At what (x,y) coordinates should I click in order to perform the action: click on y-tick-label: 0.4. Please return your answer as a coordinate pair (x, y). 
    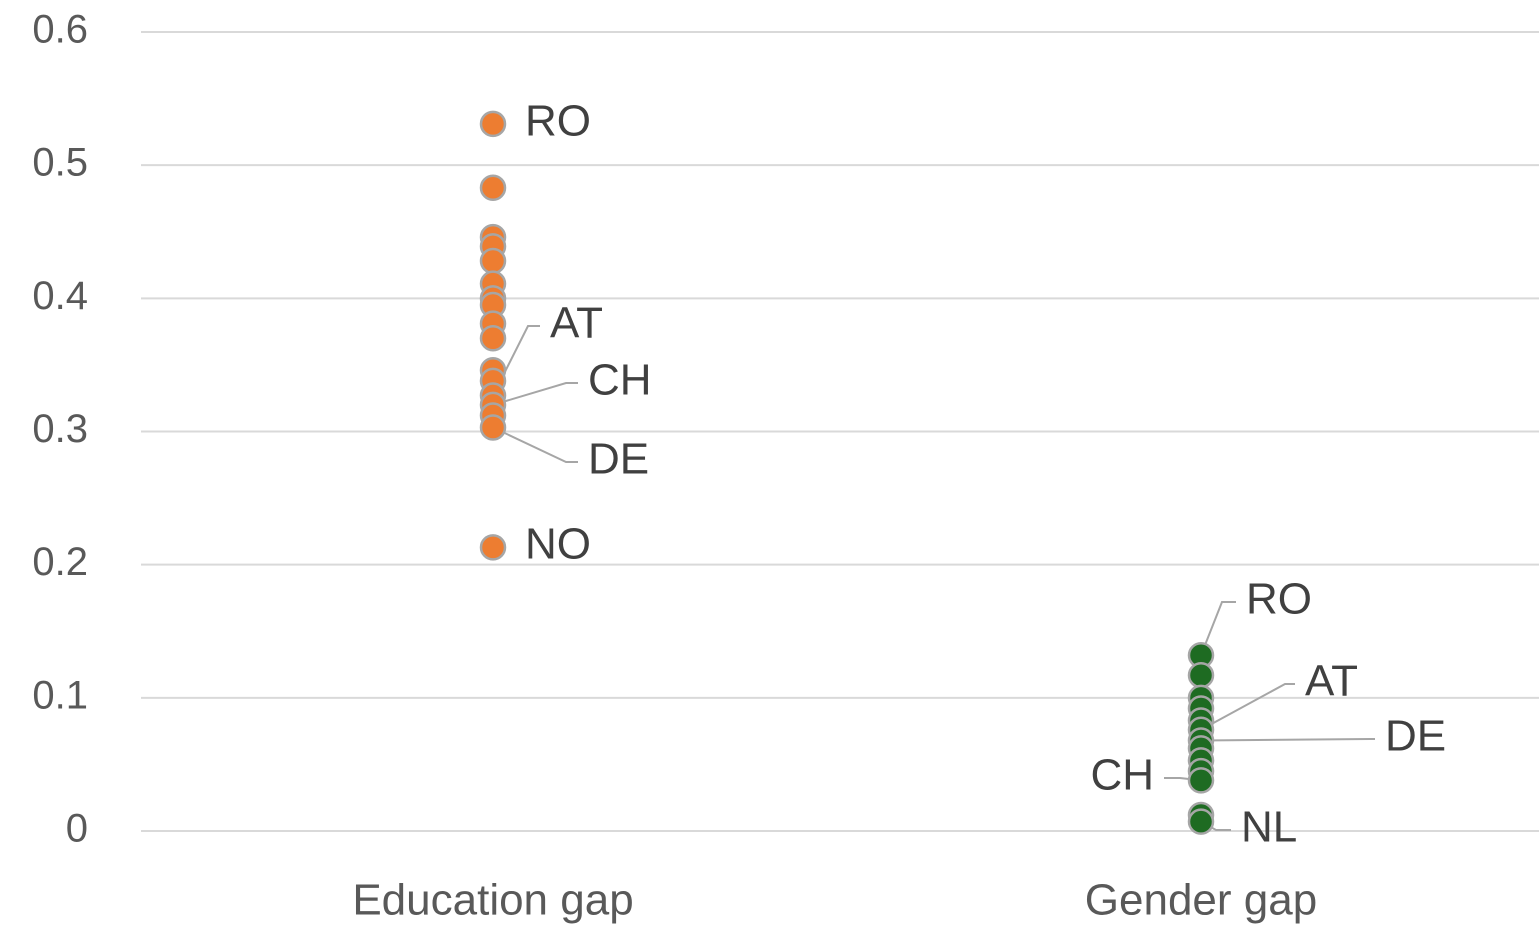
    Looking at the image, I should click on (60, 296).